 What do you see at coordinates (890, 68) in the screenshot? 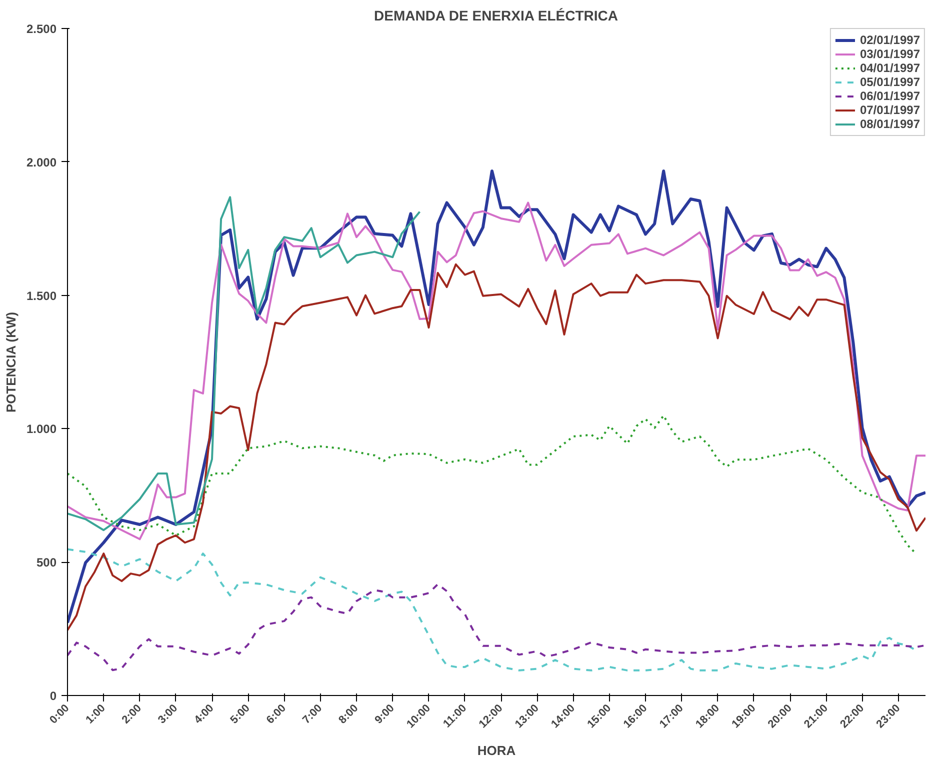
I see `legend-label: 04/01/1997` at bounding box center [890, 68].